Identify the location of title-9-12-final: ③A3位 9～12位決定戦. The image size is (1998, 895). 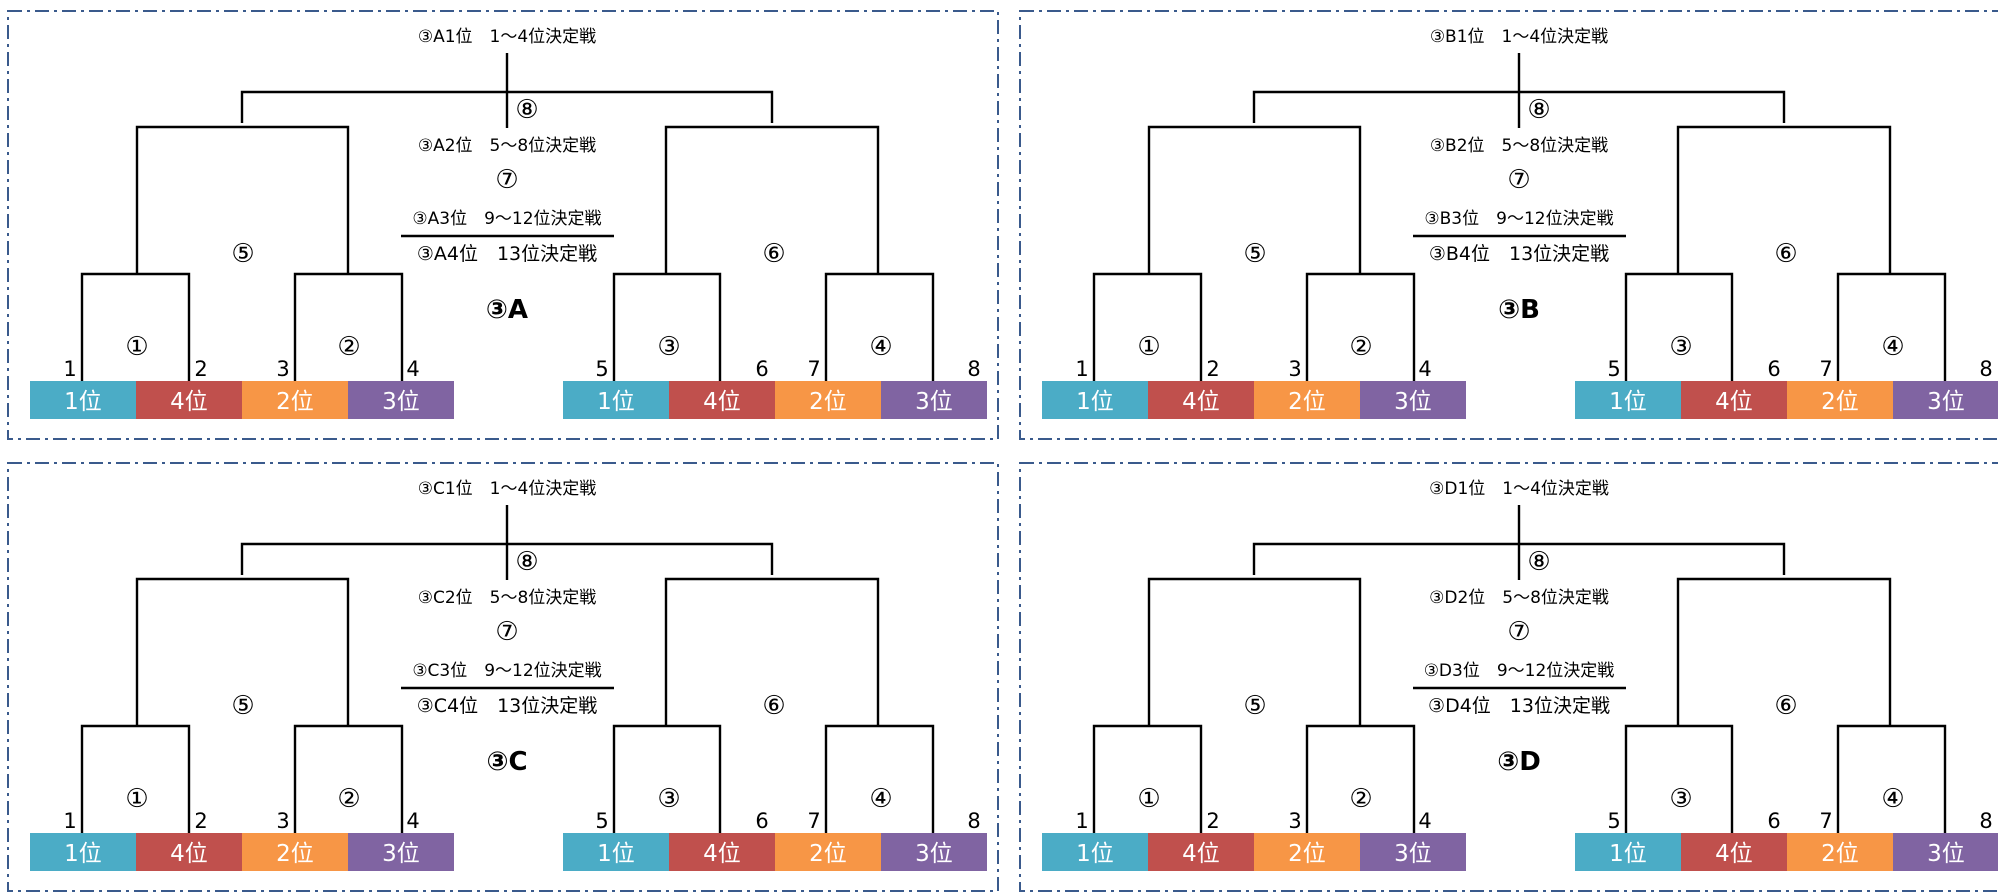
(506, 219).